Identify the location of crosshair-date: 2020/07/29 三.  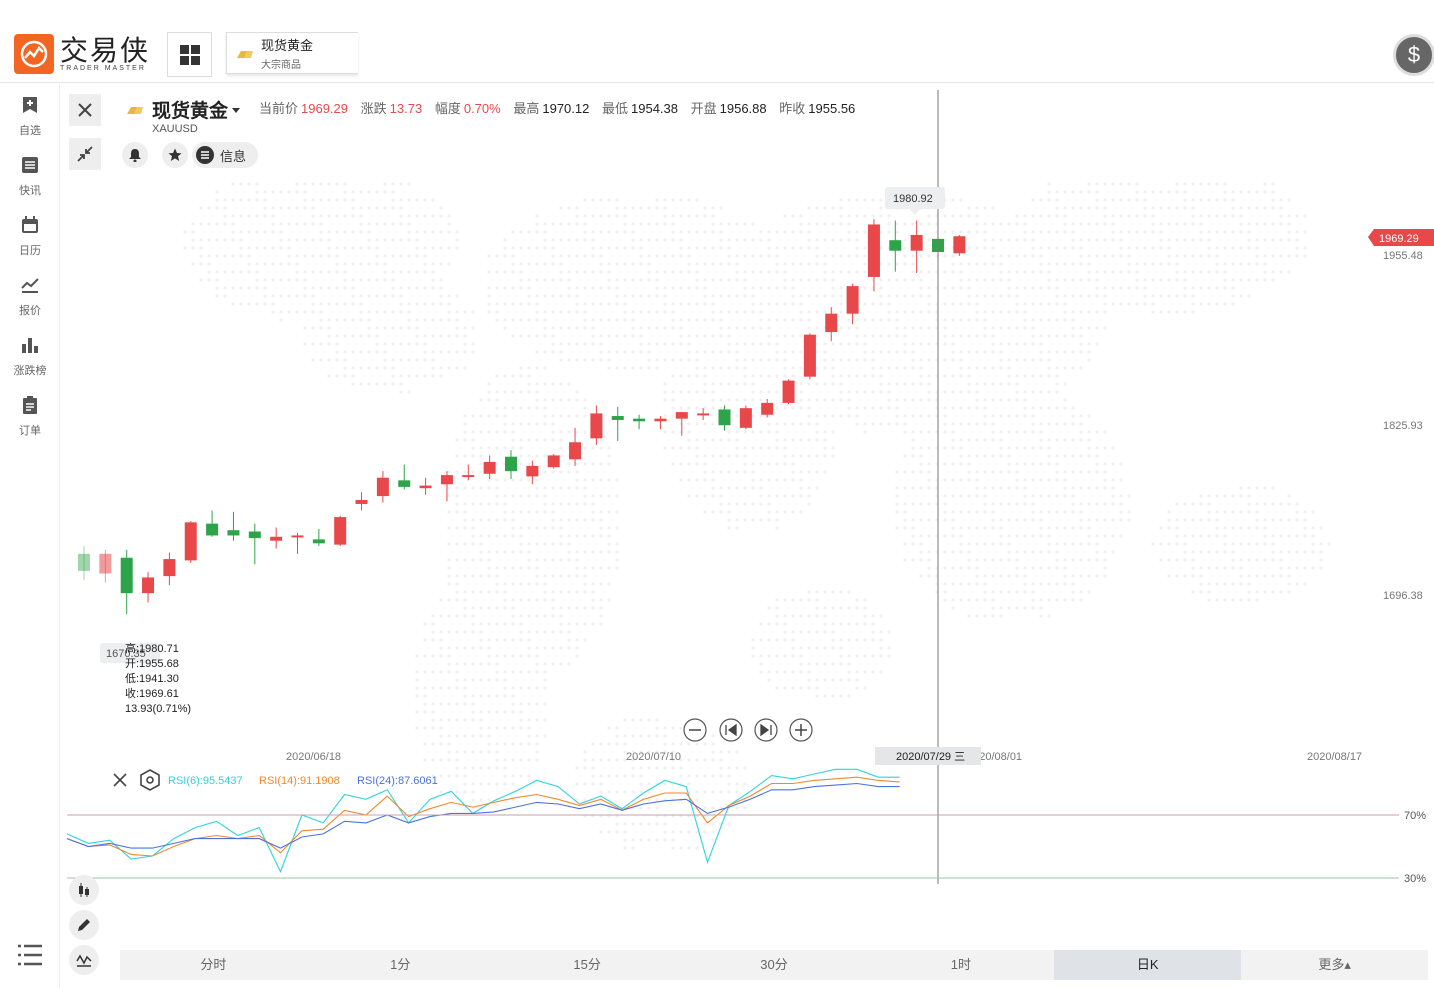
(930, 757).